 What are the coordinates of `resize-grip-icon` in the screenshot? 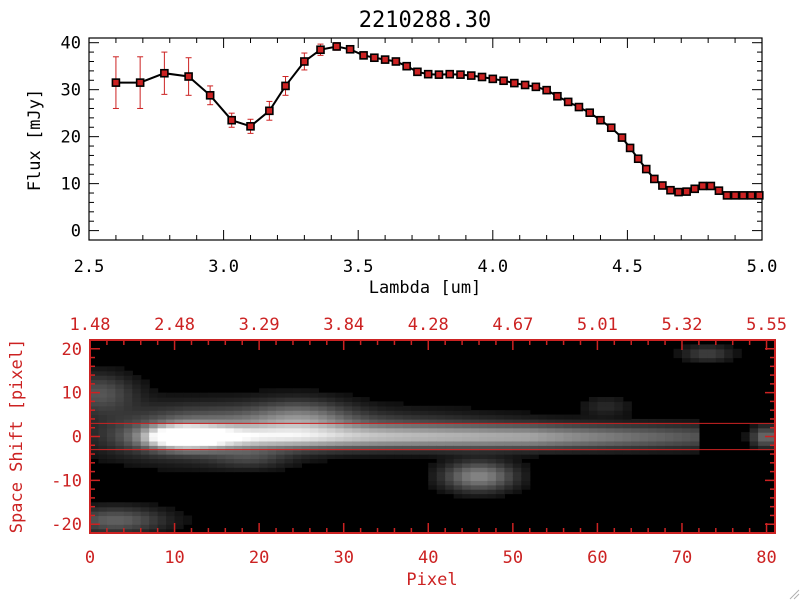 It's located at (794, 594).